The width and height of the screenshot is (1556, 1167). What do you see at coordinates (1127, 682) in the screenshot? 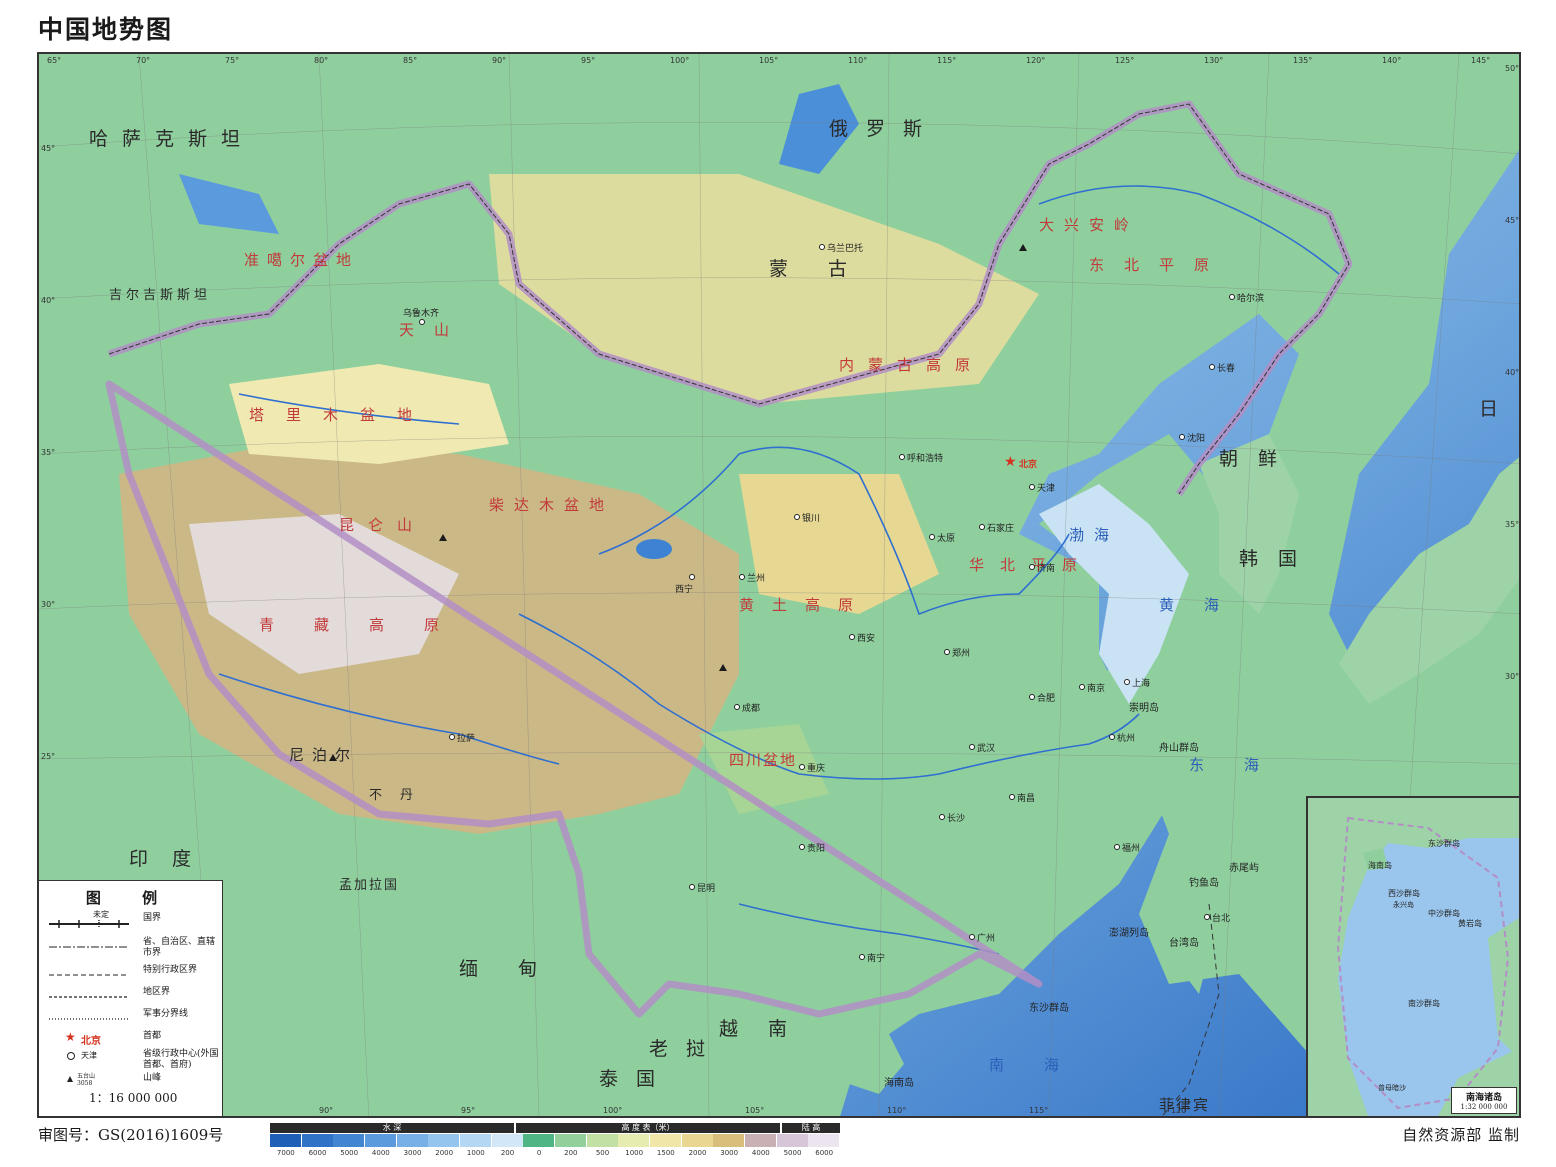
I see `city-marker-shanghai` at bounding box center [1127, 682].